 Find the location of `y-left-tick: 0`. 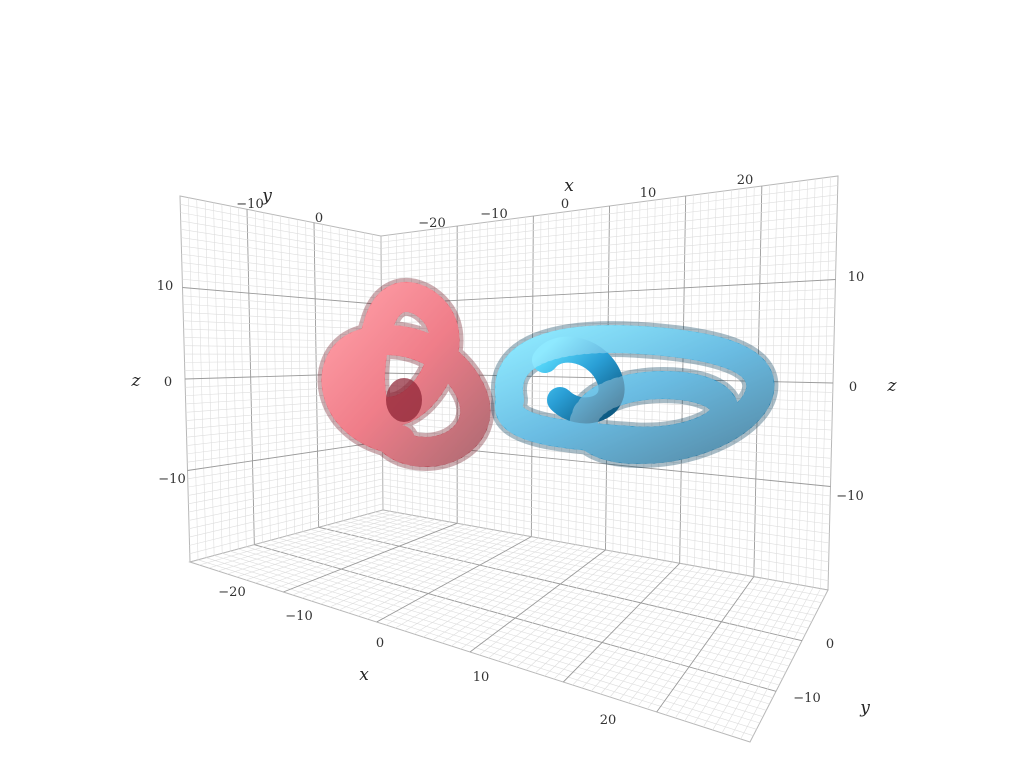

y-left-tick: 0 is located at coordinates (319, 218).